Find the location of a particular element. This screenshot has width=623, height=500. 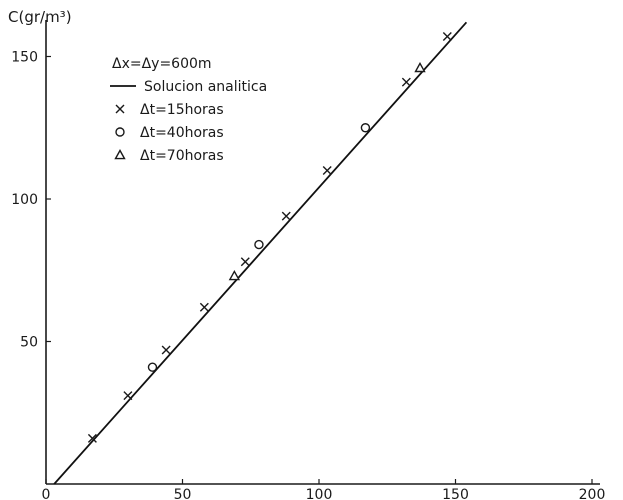

y-axis-label: C(gr/m³) is located at coordinates (40, 17).